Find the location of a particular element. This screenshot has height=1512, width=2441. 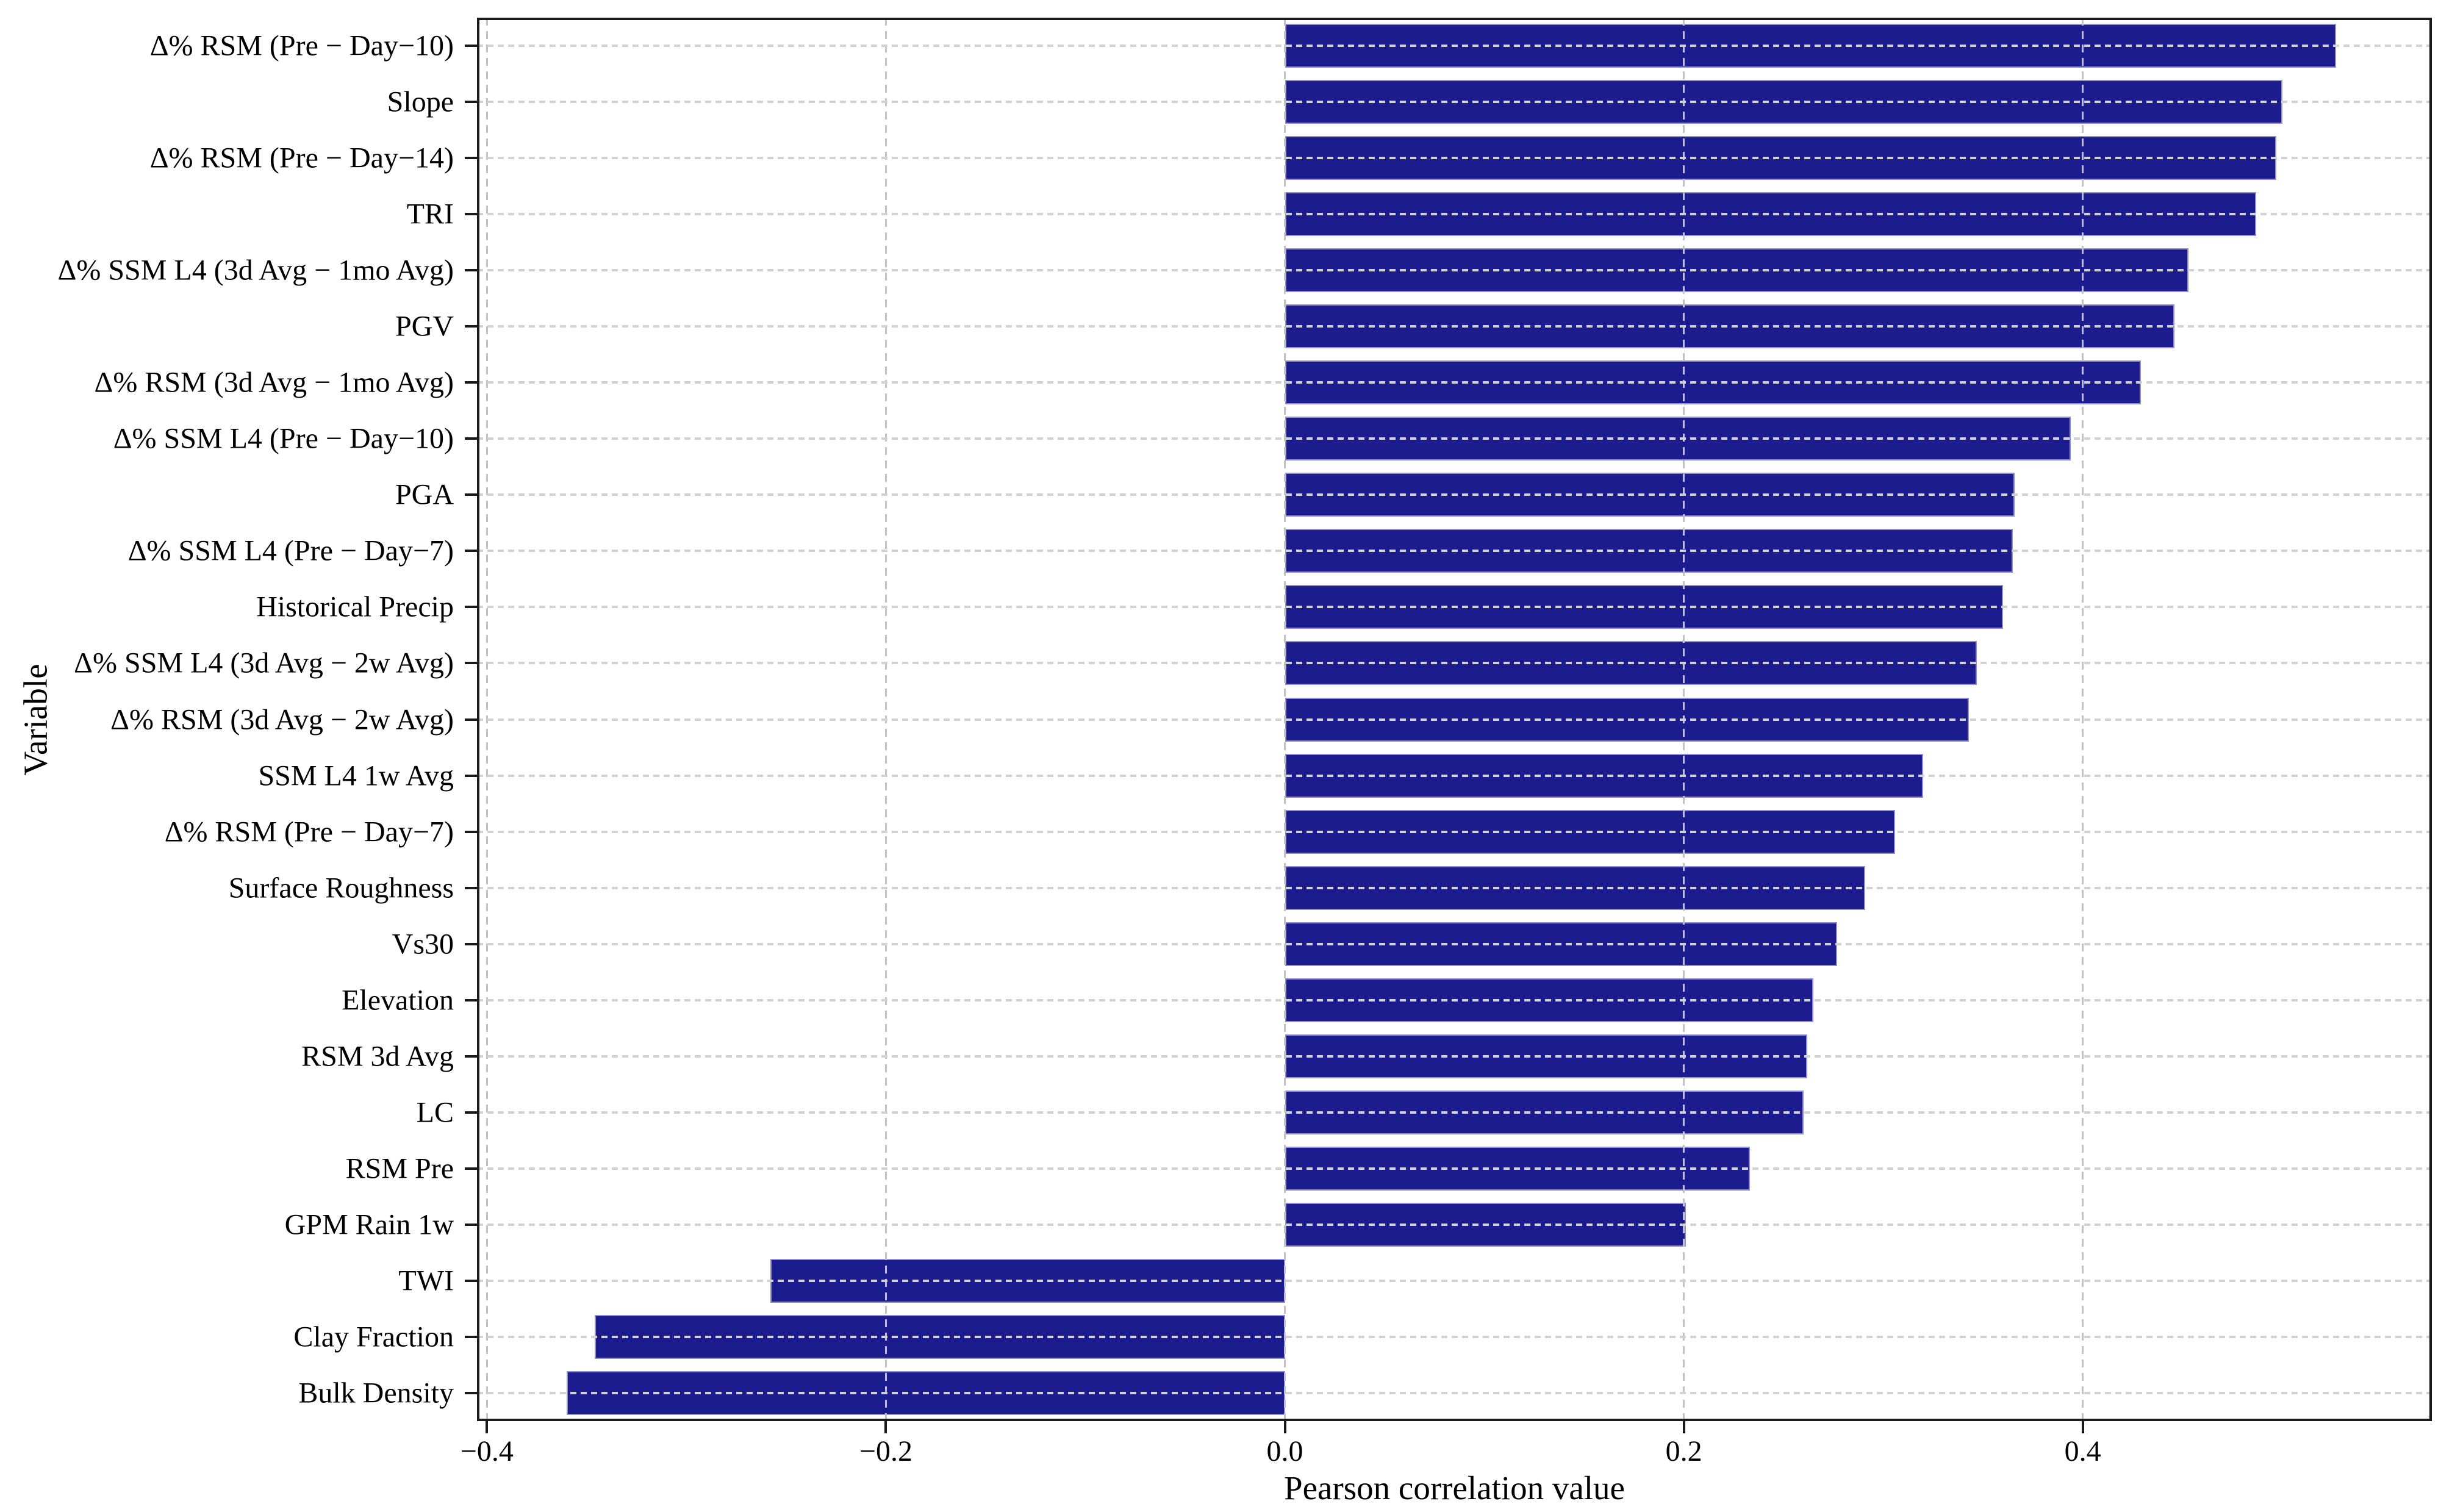

y-tick-label: Δ% RSM (Pre − Day−7) is located at coordinates (309, 831).